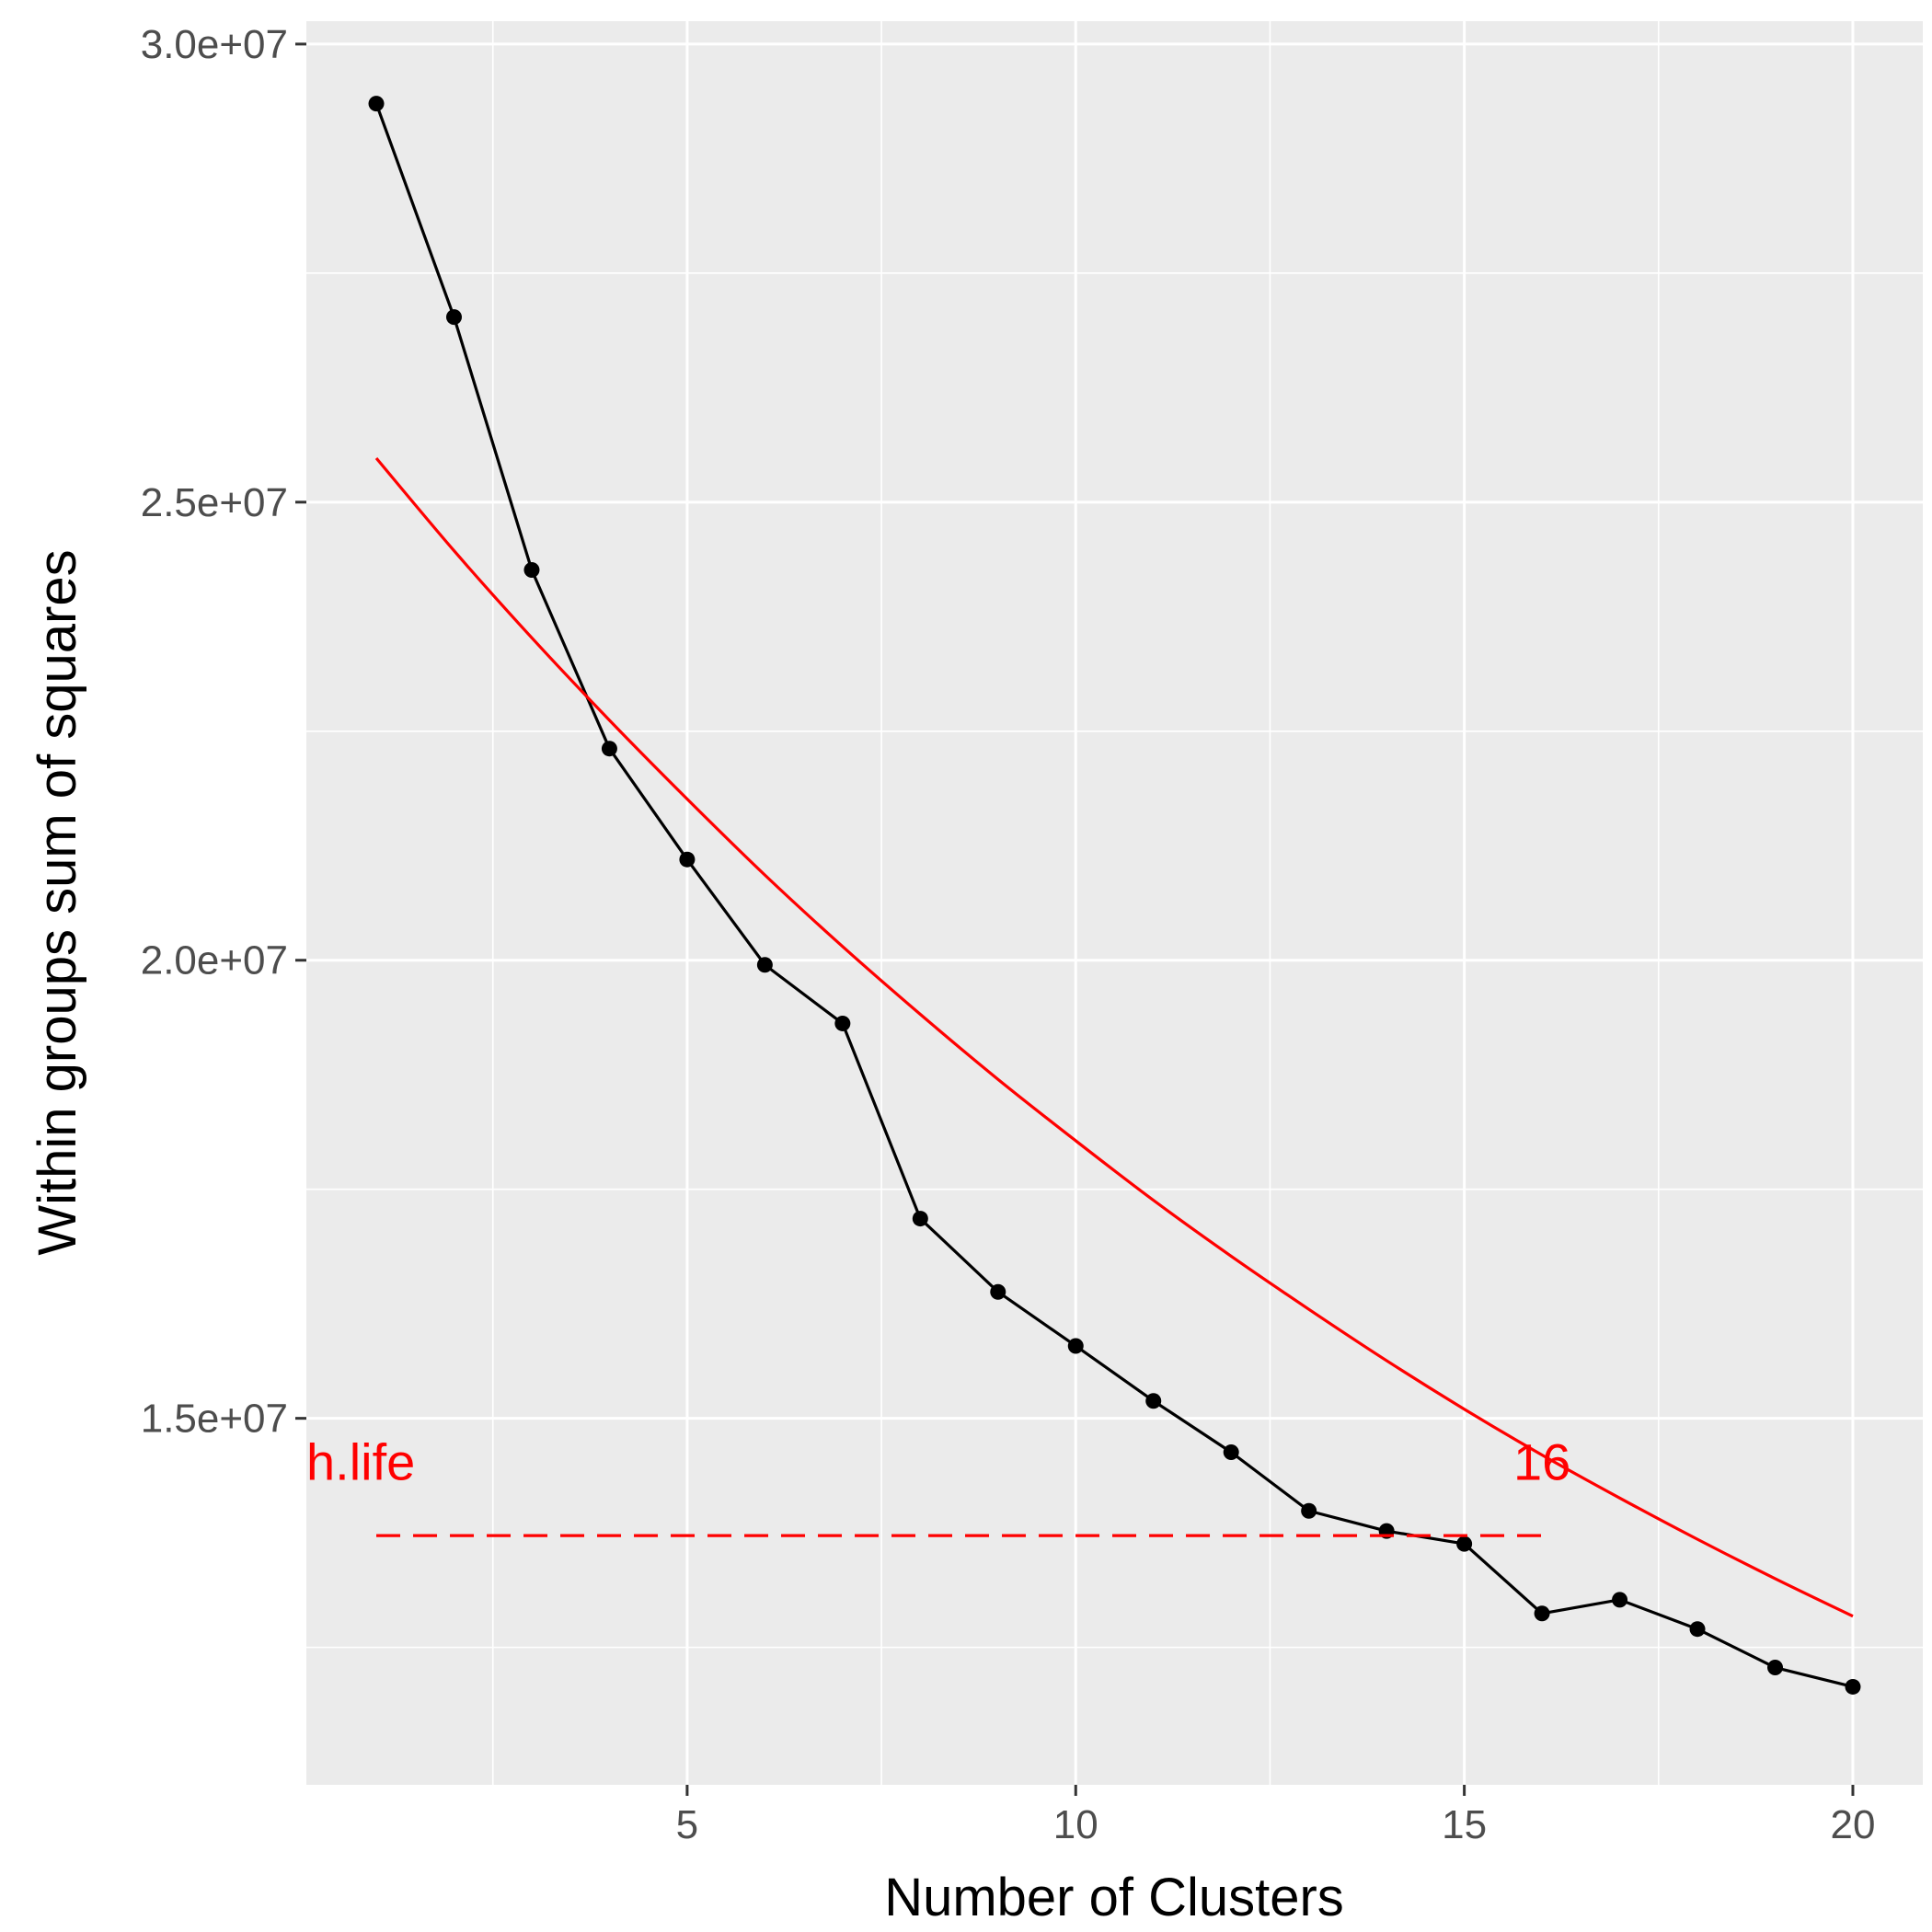  Describe the element at coordinates (1464, 1824) in the screenshot. I see `x-tick-label: 15` at that location.